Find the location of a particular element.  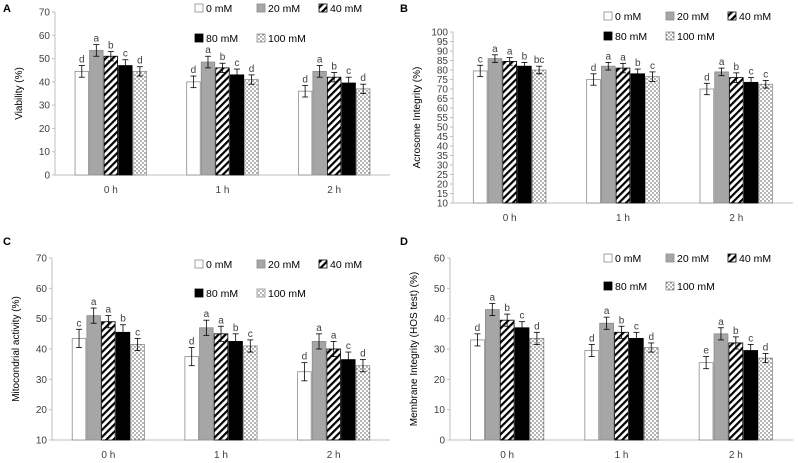

panel-letter: C is located at coordinates (7, 242).